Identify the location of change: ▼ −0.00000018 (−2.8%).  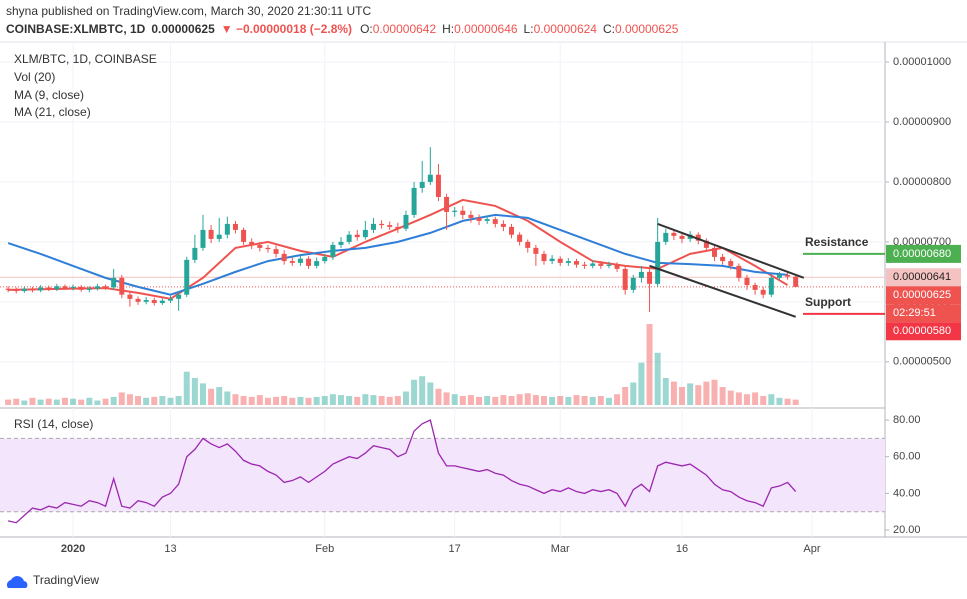
(286, 29).